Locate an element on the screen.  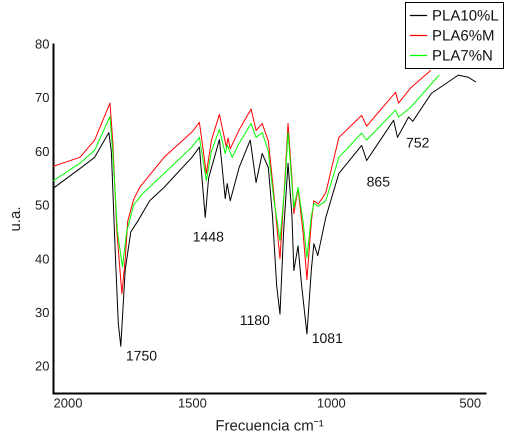
y-tick-label: 70 is located at coordinates (42, 98).